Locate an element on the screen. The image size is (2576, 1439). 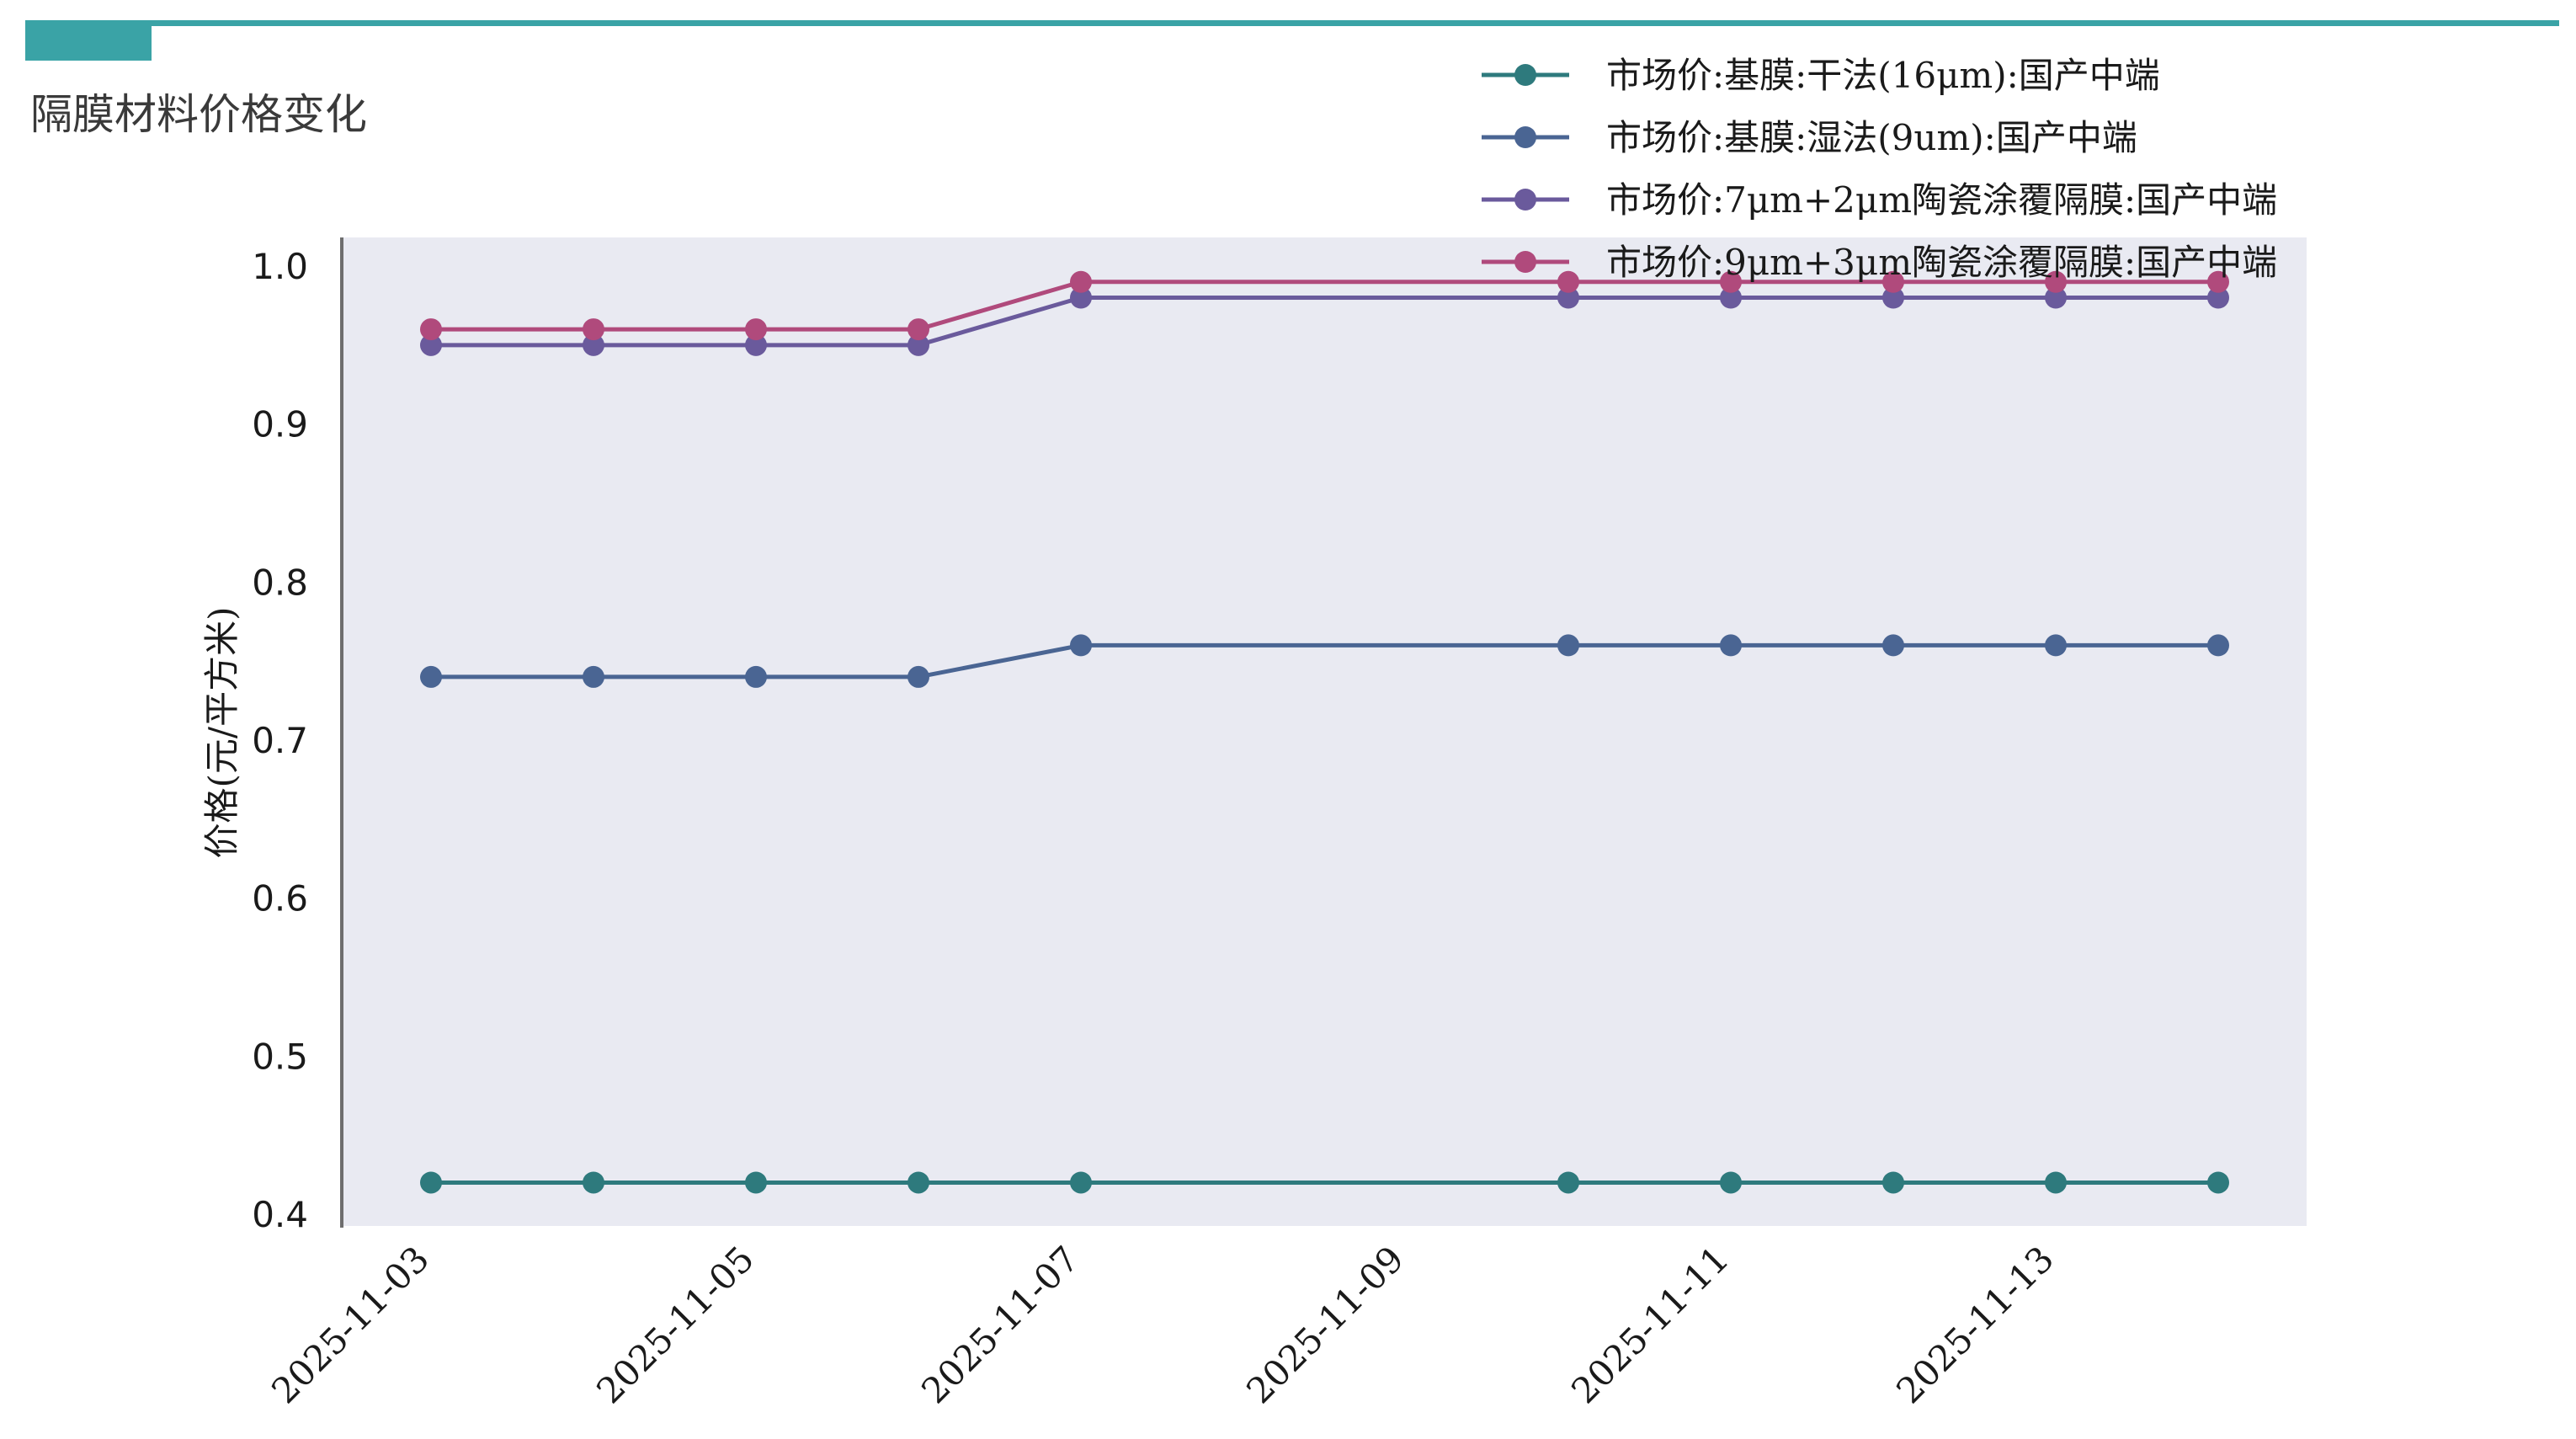
x-tick-label: 2025-11-05 is located at coordinates (675, 1324).